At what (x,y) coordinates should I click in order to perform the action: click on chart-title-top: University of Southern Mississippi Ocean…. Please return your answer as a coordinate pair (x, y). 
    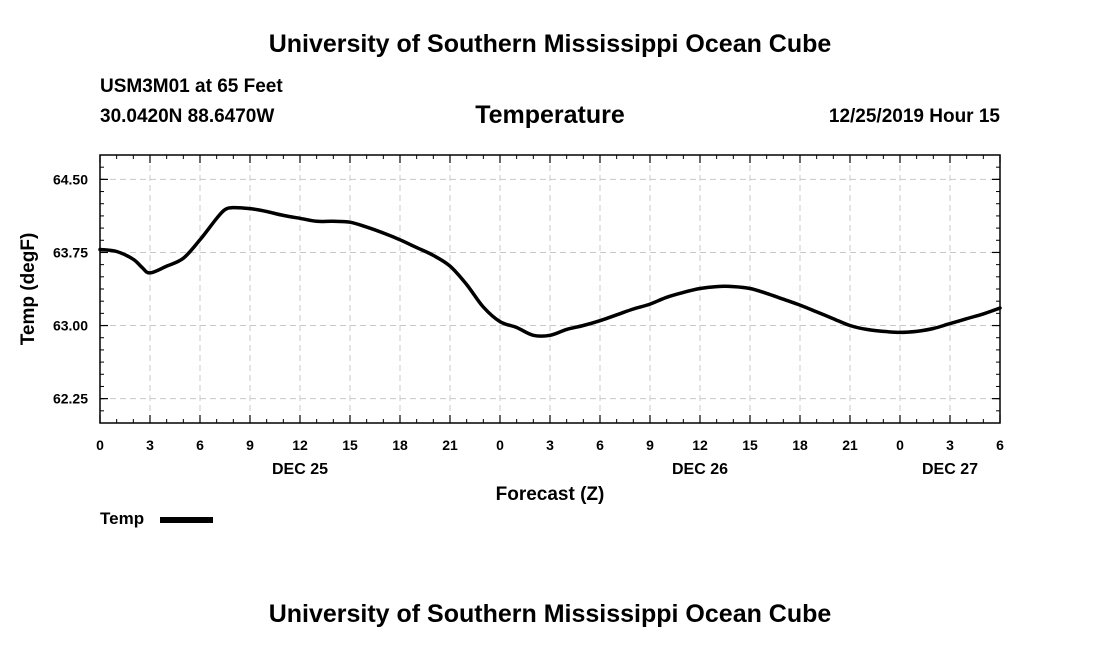
    Looking at the image, I should click on (550, 44).